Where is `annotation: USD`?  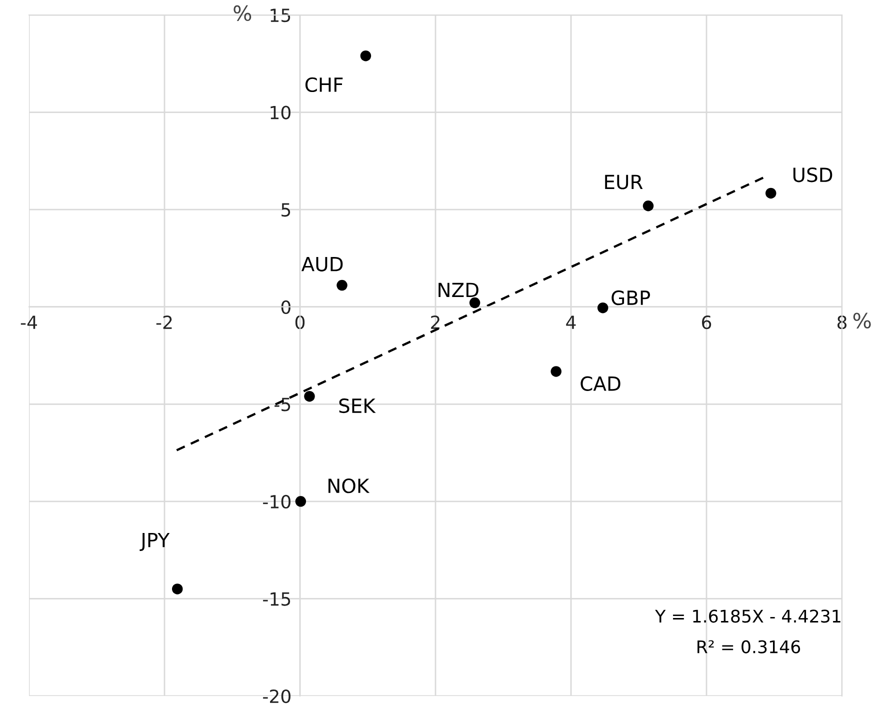
annotation: USD is located at coordinates (812, 174).